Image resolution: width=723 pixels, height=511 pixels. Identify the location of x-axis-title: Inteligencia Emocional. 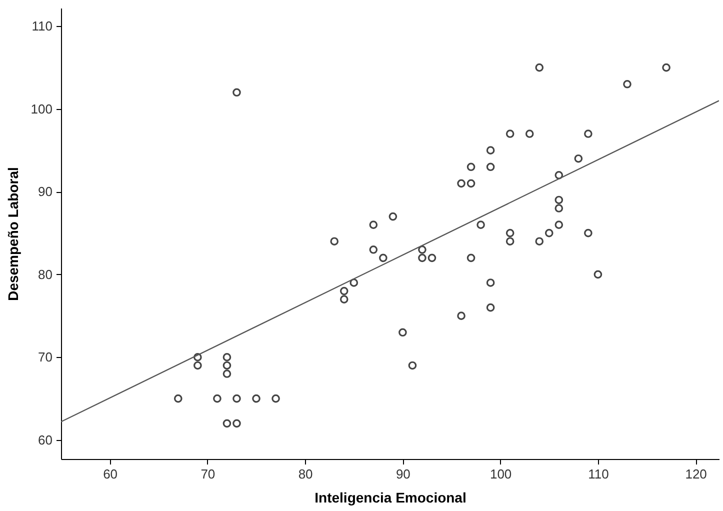
(390, 498).